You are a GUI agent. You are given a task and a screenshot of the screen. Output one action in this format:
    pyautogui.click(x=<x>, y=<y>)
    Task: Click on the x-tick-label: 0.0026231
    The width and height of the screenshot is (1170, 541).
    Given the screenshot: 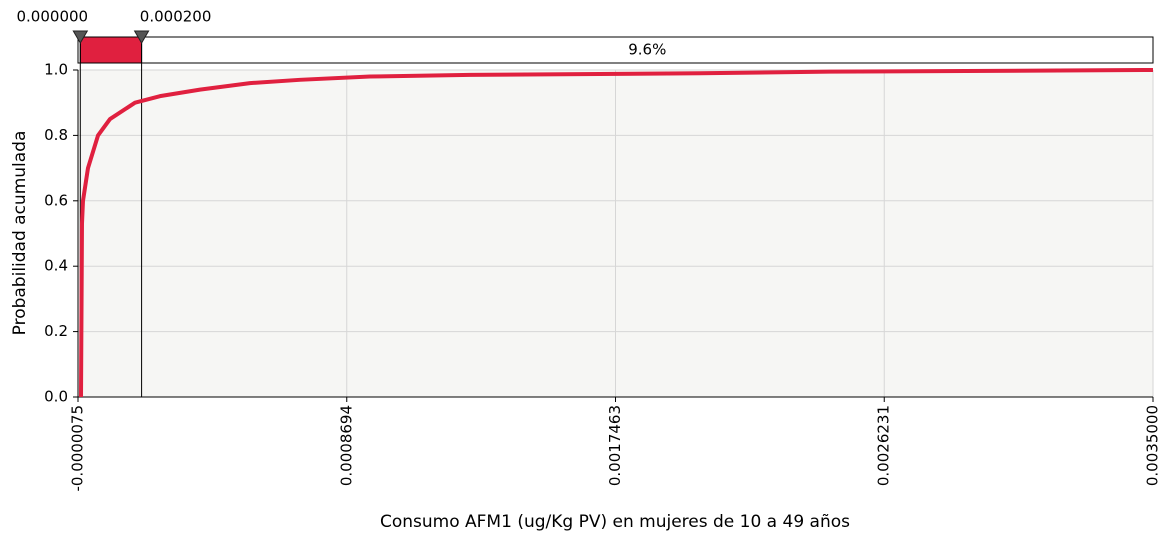 What is the action you would take?
    pyautogui.click(x=884, y=445)
    